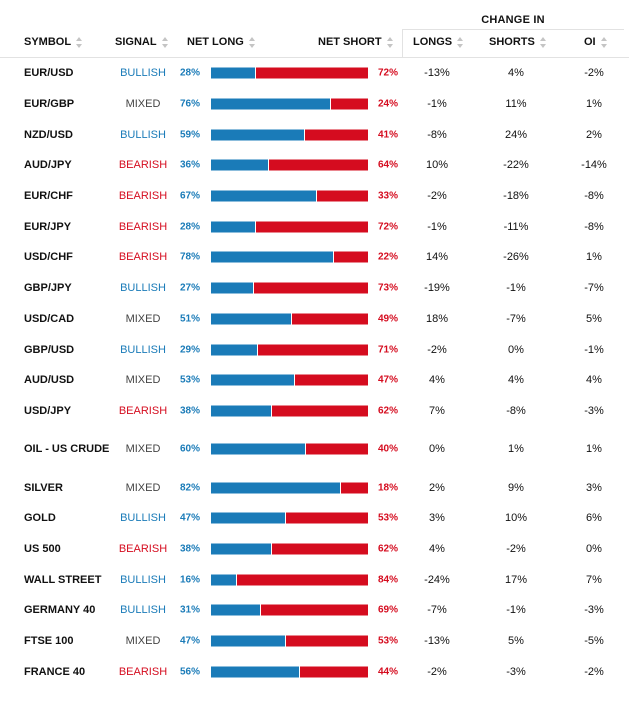 Image resolution: width=629 pixels, height=704 pixels. I want to click on symbol-cell: FRANCE 40, so click(55, 671).